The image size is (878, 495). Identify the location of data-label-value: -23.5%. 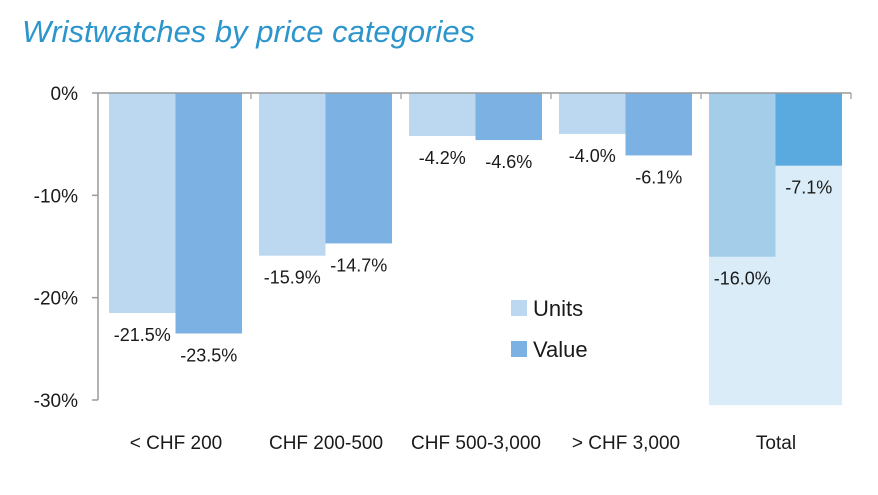
(208, 355).